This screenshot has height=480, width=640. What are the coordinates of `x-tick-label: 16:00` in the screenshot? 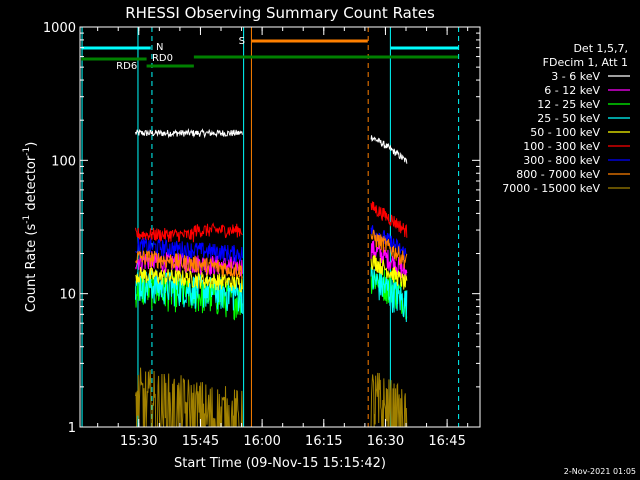 It's located at (261, 441).